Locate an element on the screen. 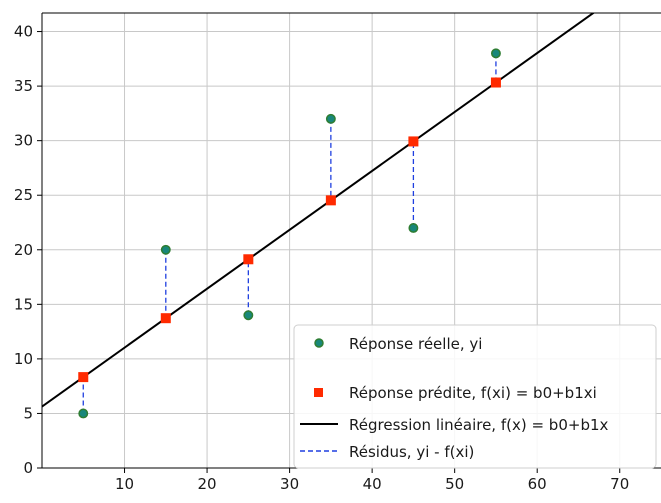  x-tick-label: 10 is located at coordinates (124, 484).